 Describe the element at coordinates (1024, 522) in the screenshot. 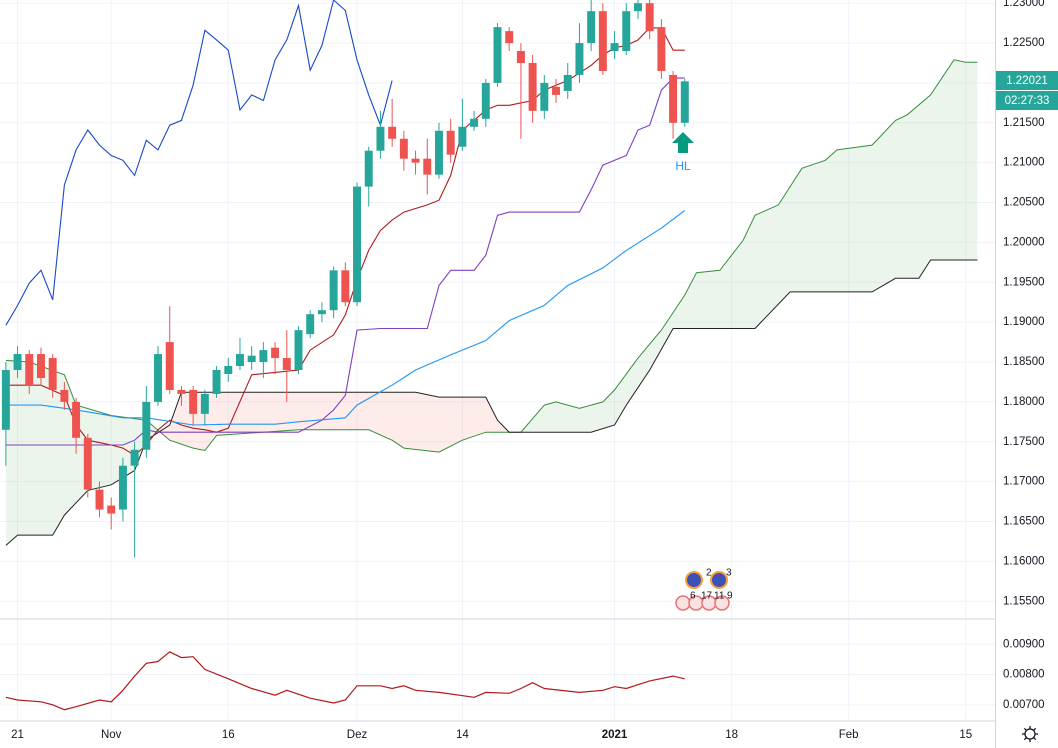

I see `y-tick-label: 1.16500` at that location.